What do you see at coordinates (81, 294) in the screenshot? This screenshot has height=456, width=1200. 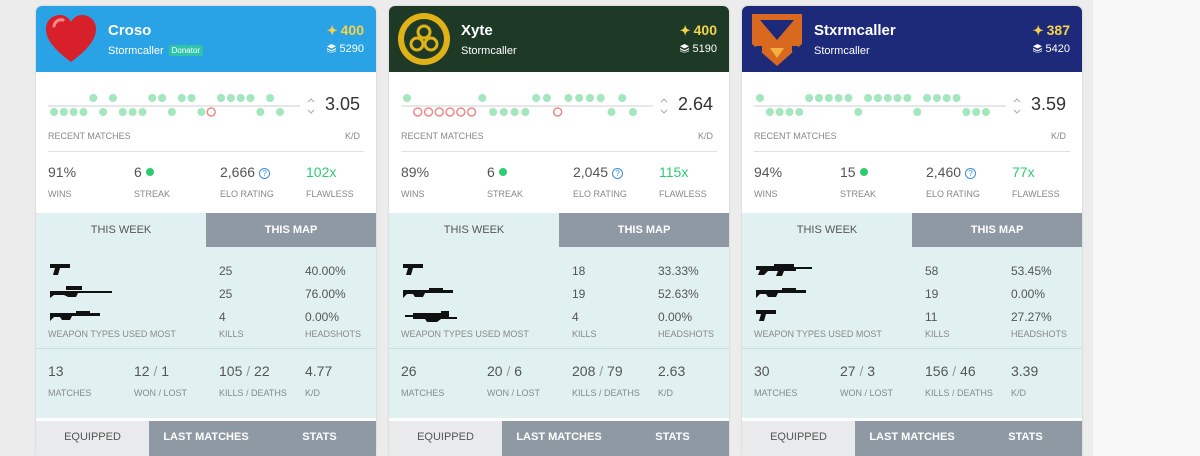 I see `sniper-rifle-icon` at bounding box center [81, 294].